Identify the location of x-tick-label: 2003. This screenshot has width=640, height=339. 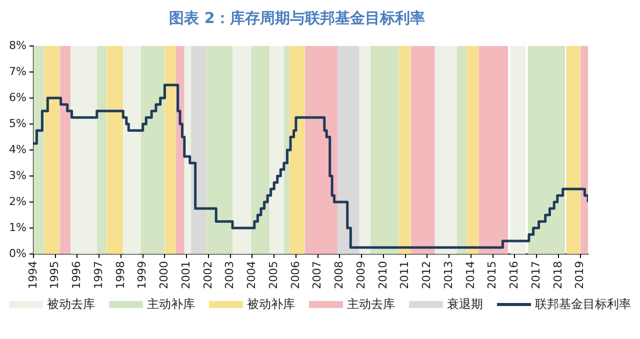
(229, 275).